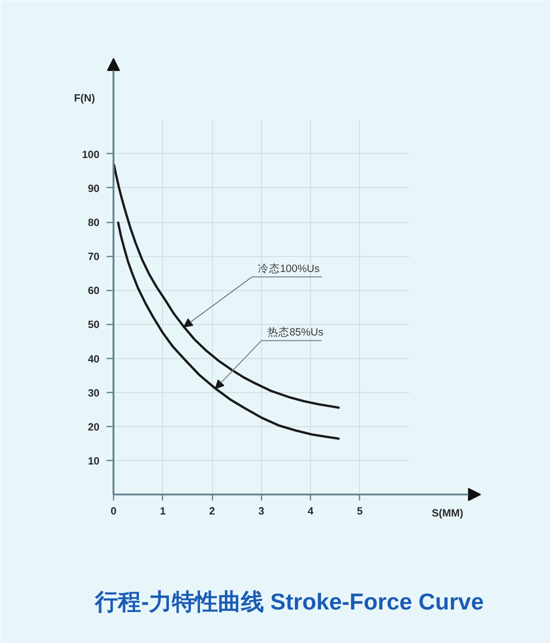 The width and height of the screenshot is (550, 643). Describe the element at coordinates (94, 461) in the screenshot. I see `y-tick-label: 10` at that location.